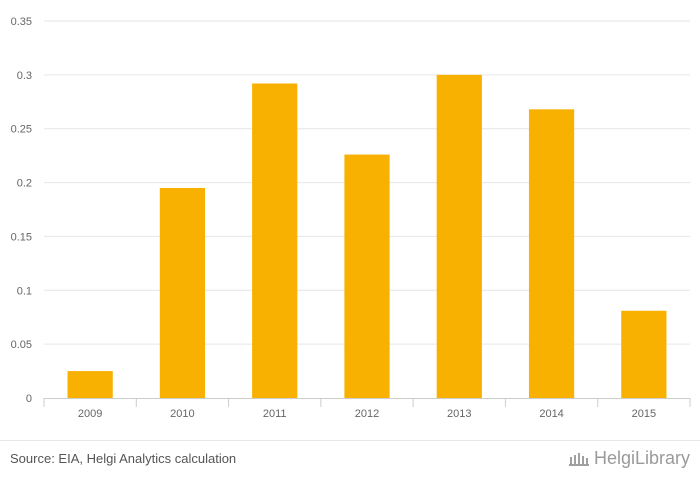 This screenshot has width=700, height=483. What do you see at coordinates (182, 292) in the screenshot?
I see `bar-2010` at bounding box center [182, 292].